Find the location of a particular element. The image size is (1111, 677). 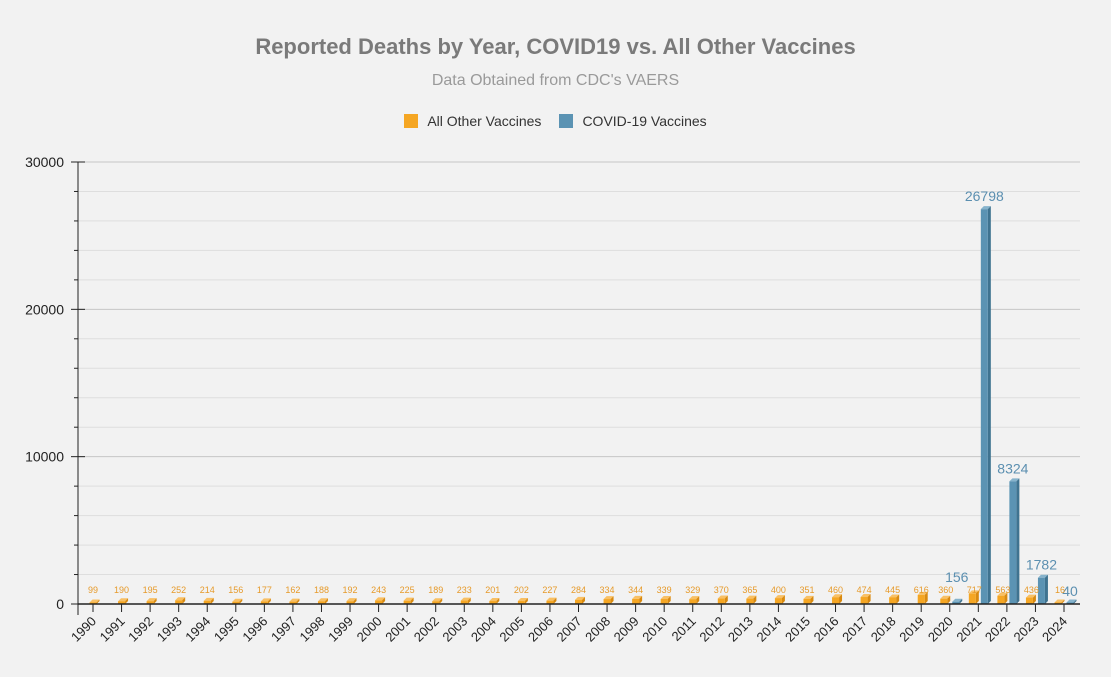

x-tick-label: 2024 is located at coordinates (1054, 629).